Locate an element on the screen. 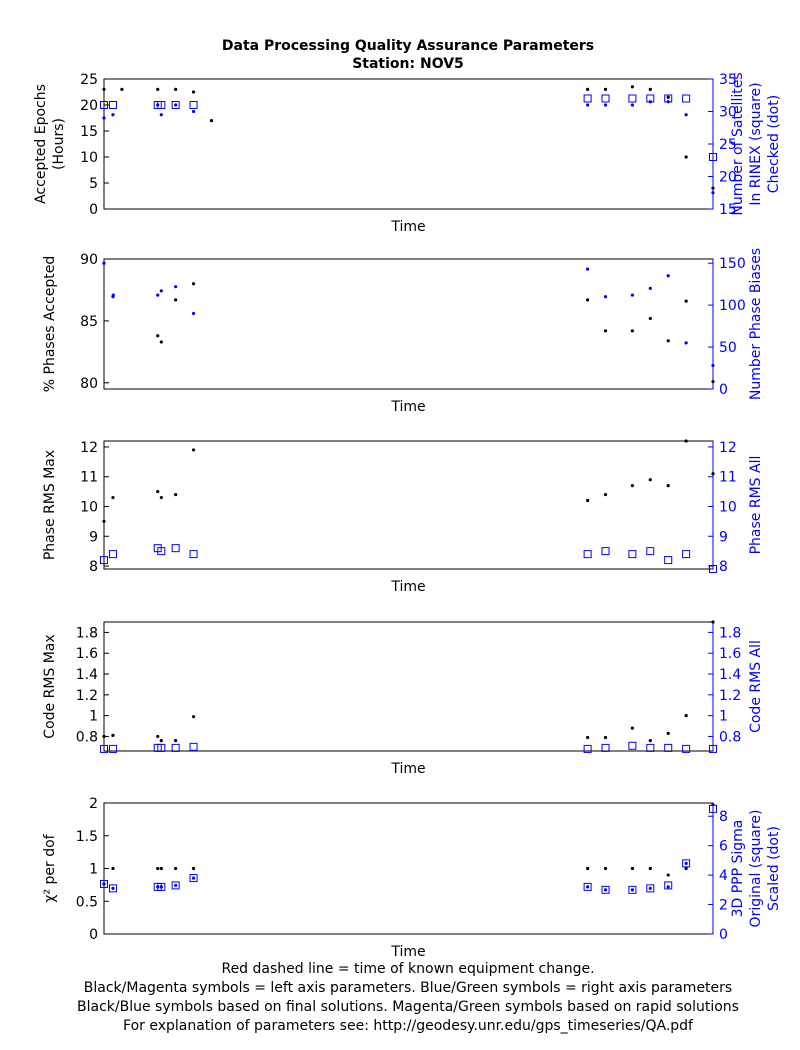 This screenshot has width=800, height=1050. left-tick-label: 2 is located at coordinates (93, 804).